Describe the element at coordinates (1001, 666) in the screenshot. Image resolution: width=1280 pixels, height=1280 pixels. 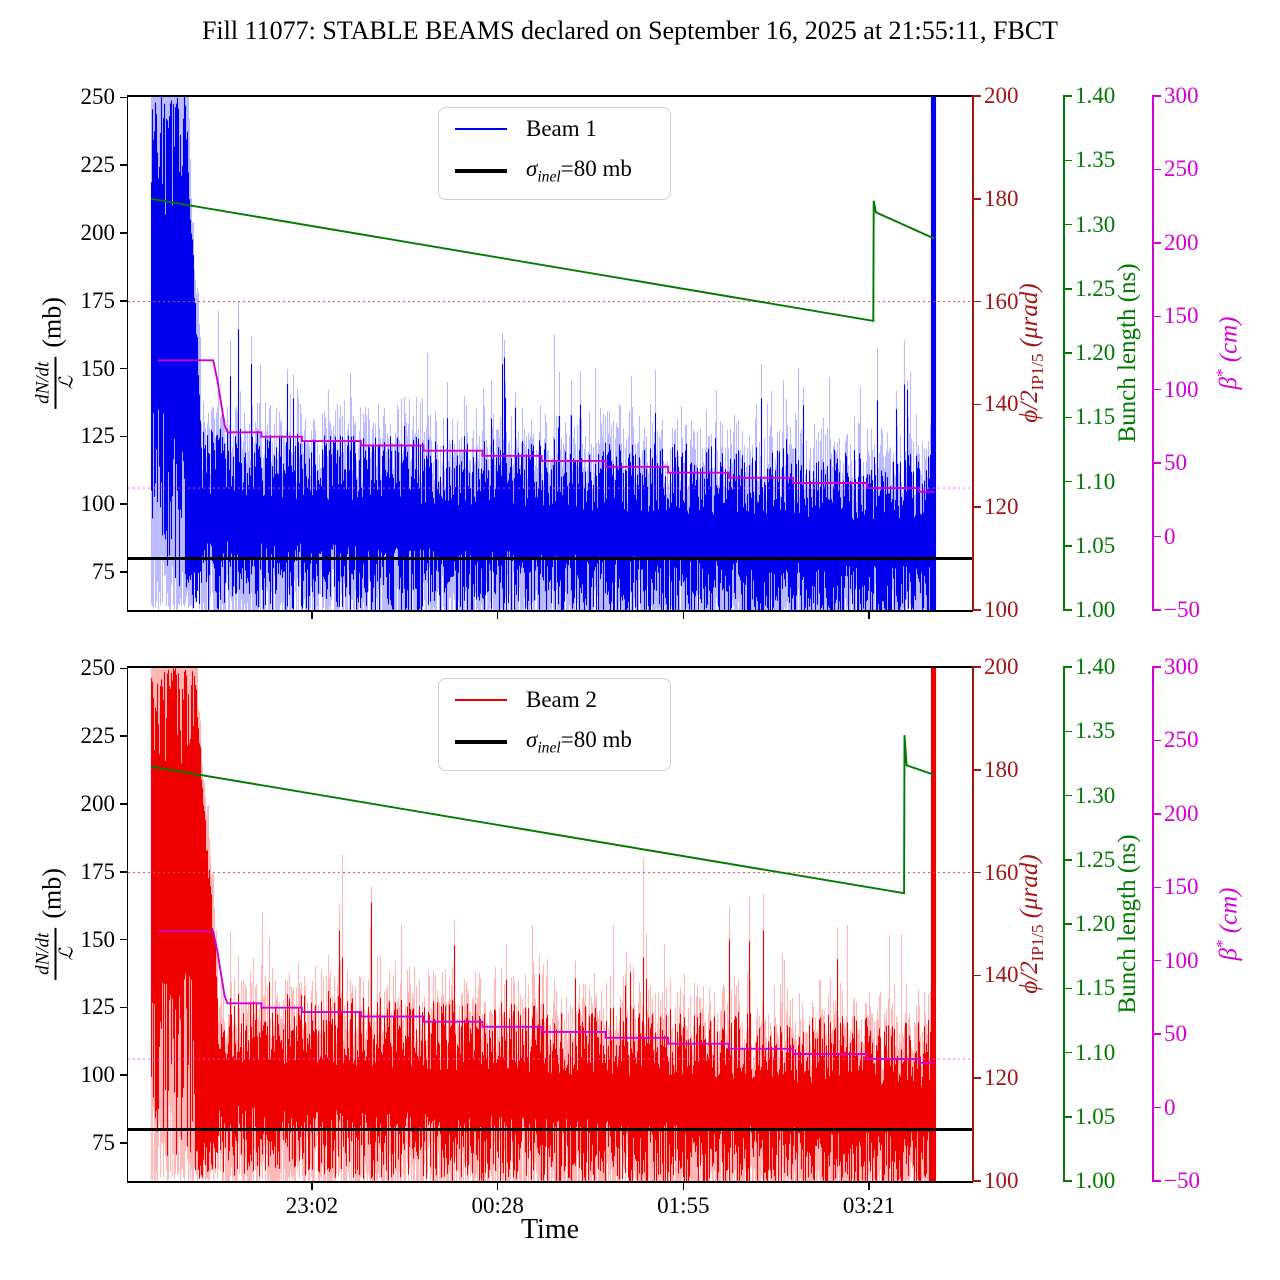
I see `crossing-tick-label: 200` at that location.